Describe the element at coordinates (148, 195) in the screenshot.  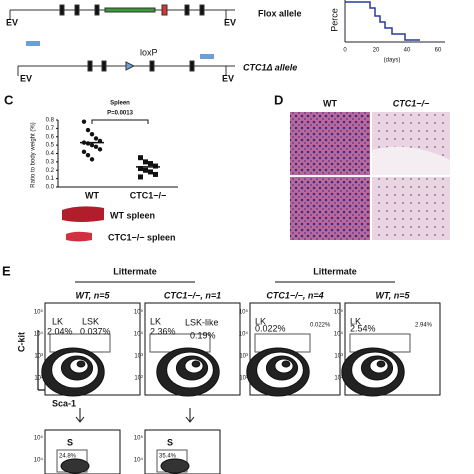
I see `x-tick-label: CTC1−/−` at that location.